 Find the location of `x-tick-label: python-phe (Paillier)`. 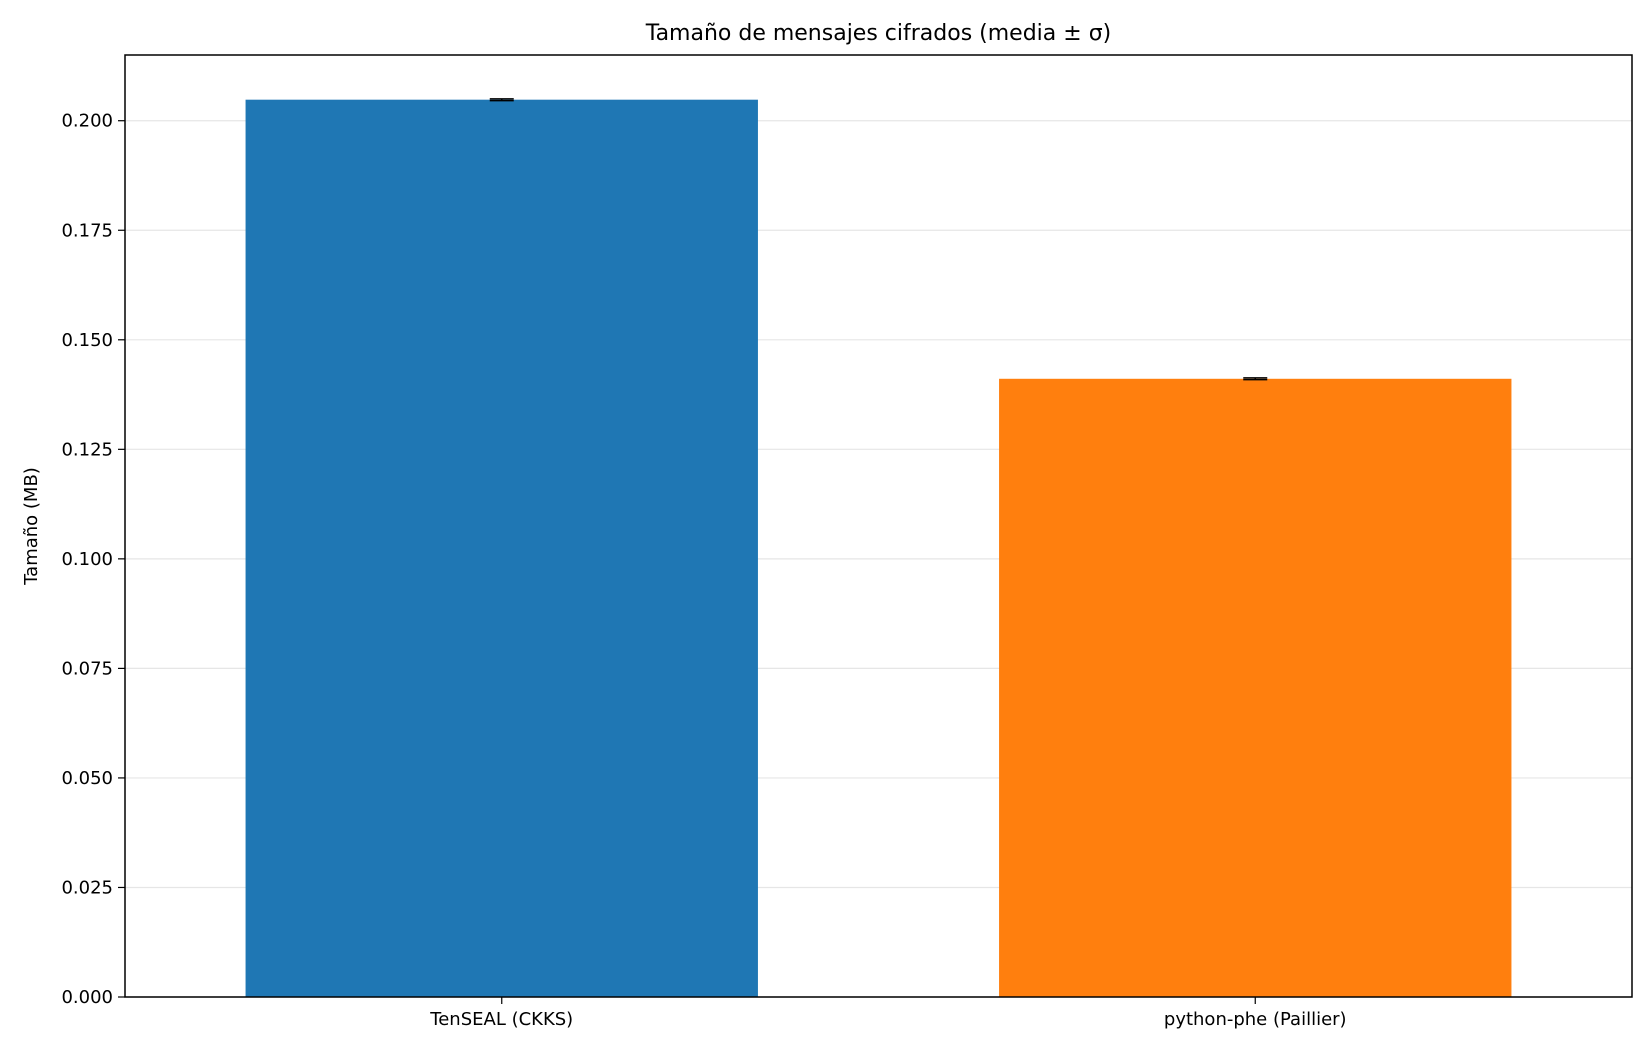

x-tick-label: python-phe (Paillier) is located at coordinates (1255, 1019).